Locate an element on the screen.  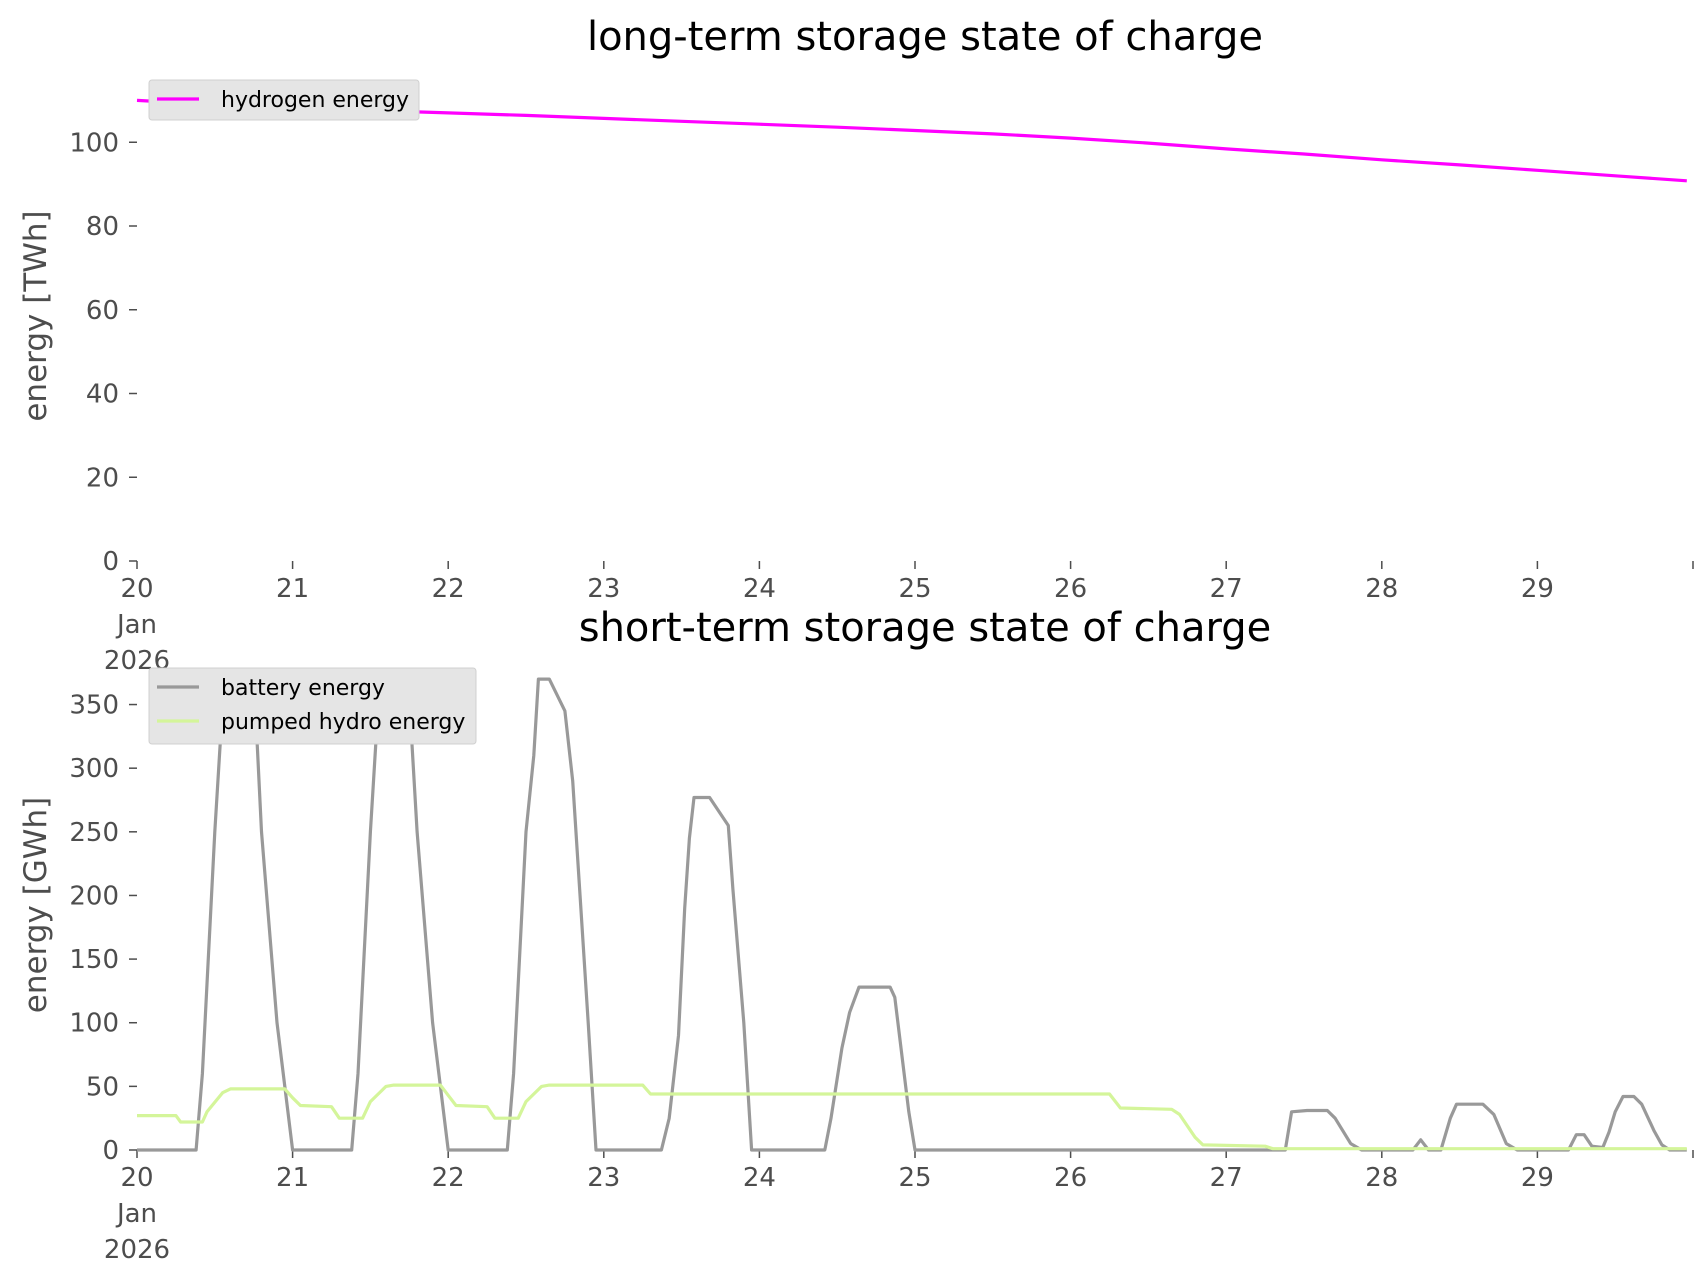
y-tick-label: 60 is located at coordinates (102, 311).